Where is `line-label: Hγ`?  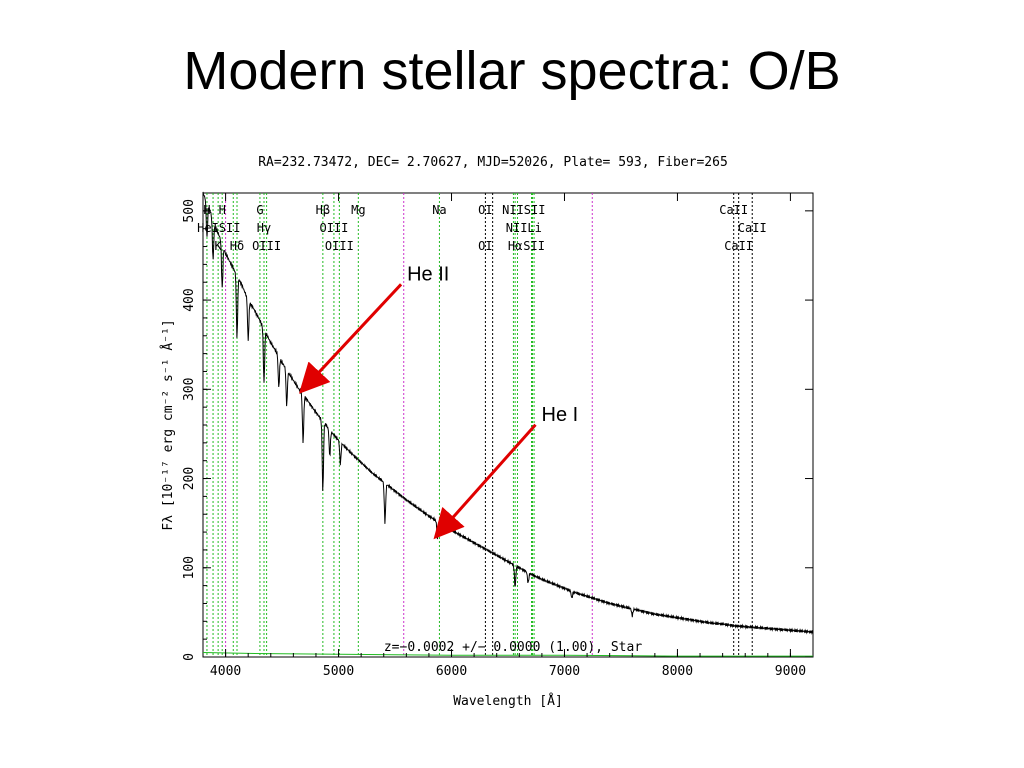 line-label: Hγ is located at coordinates (264, 228).